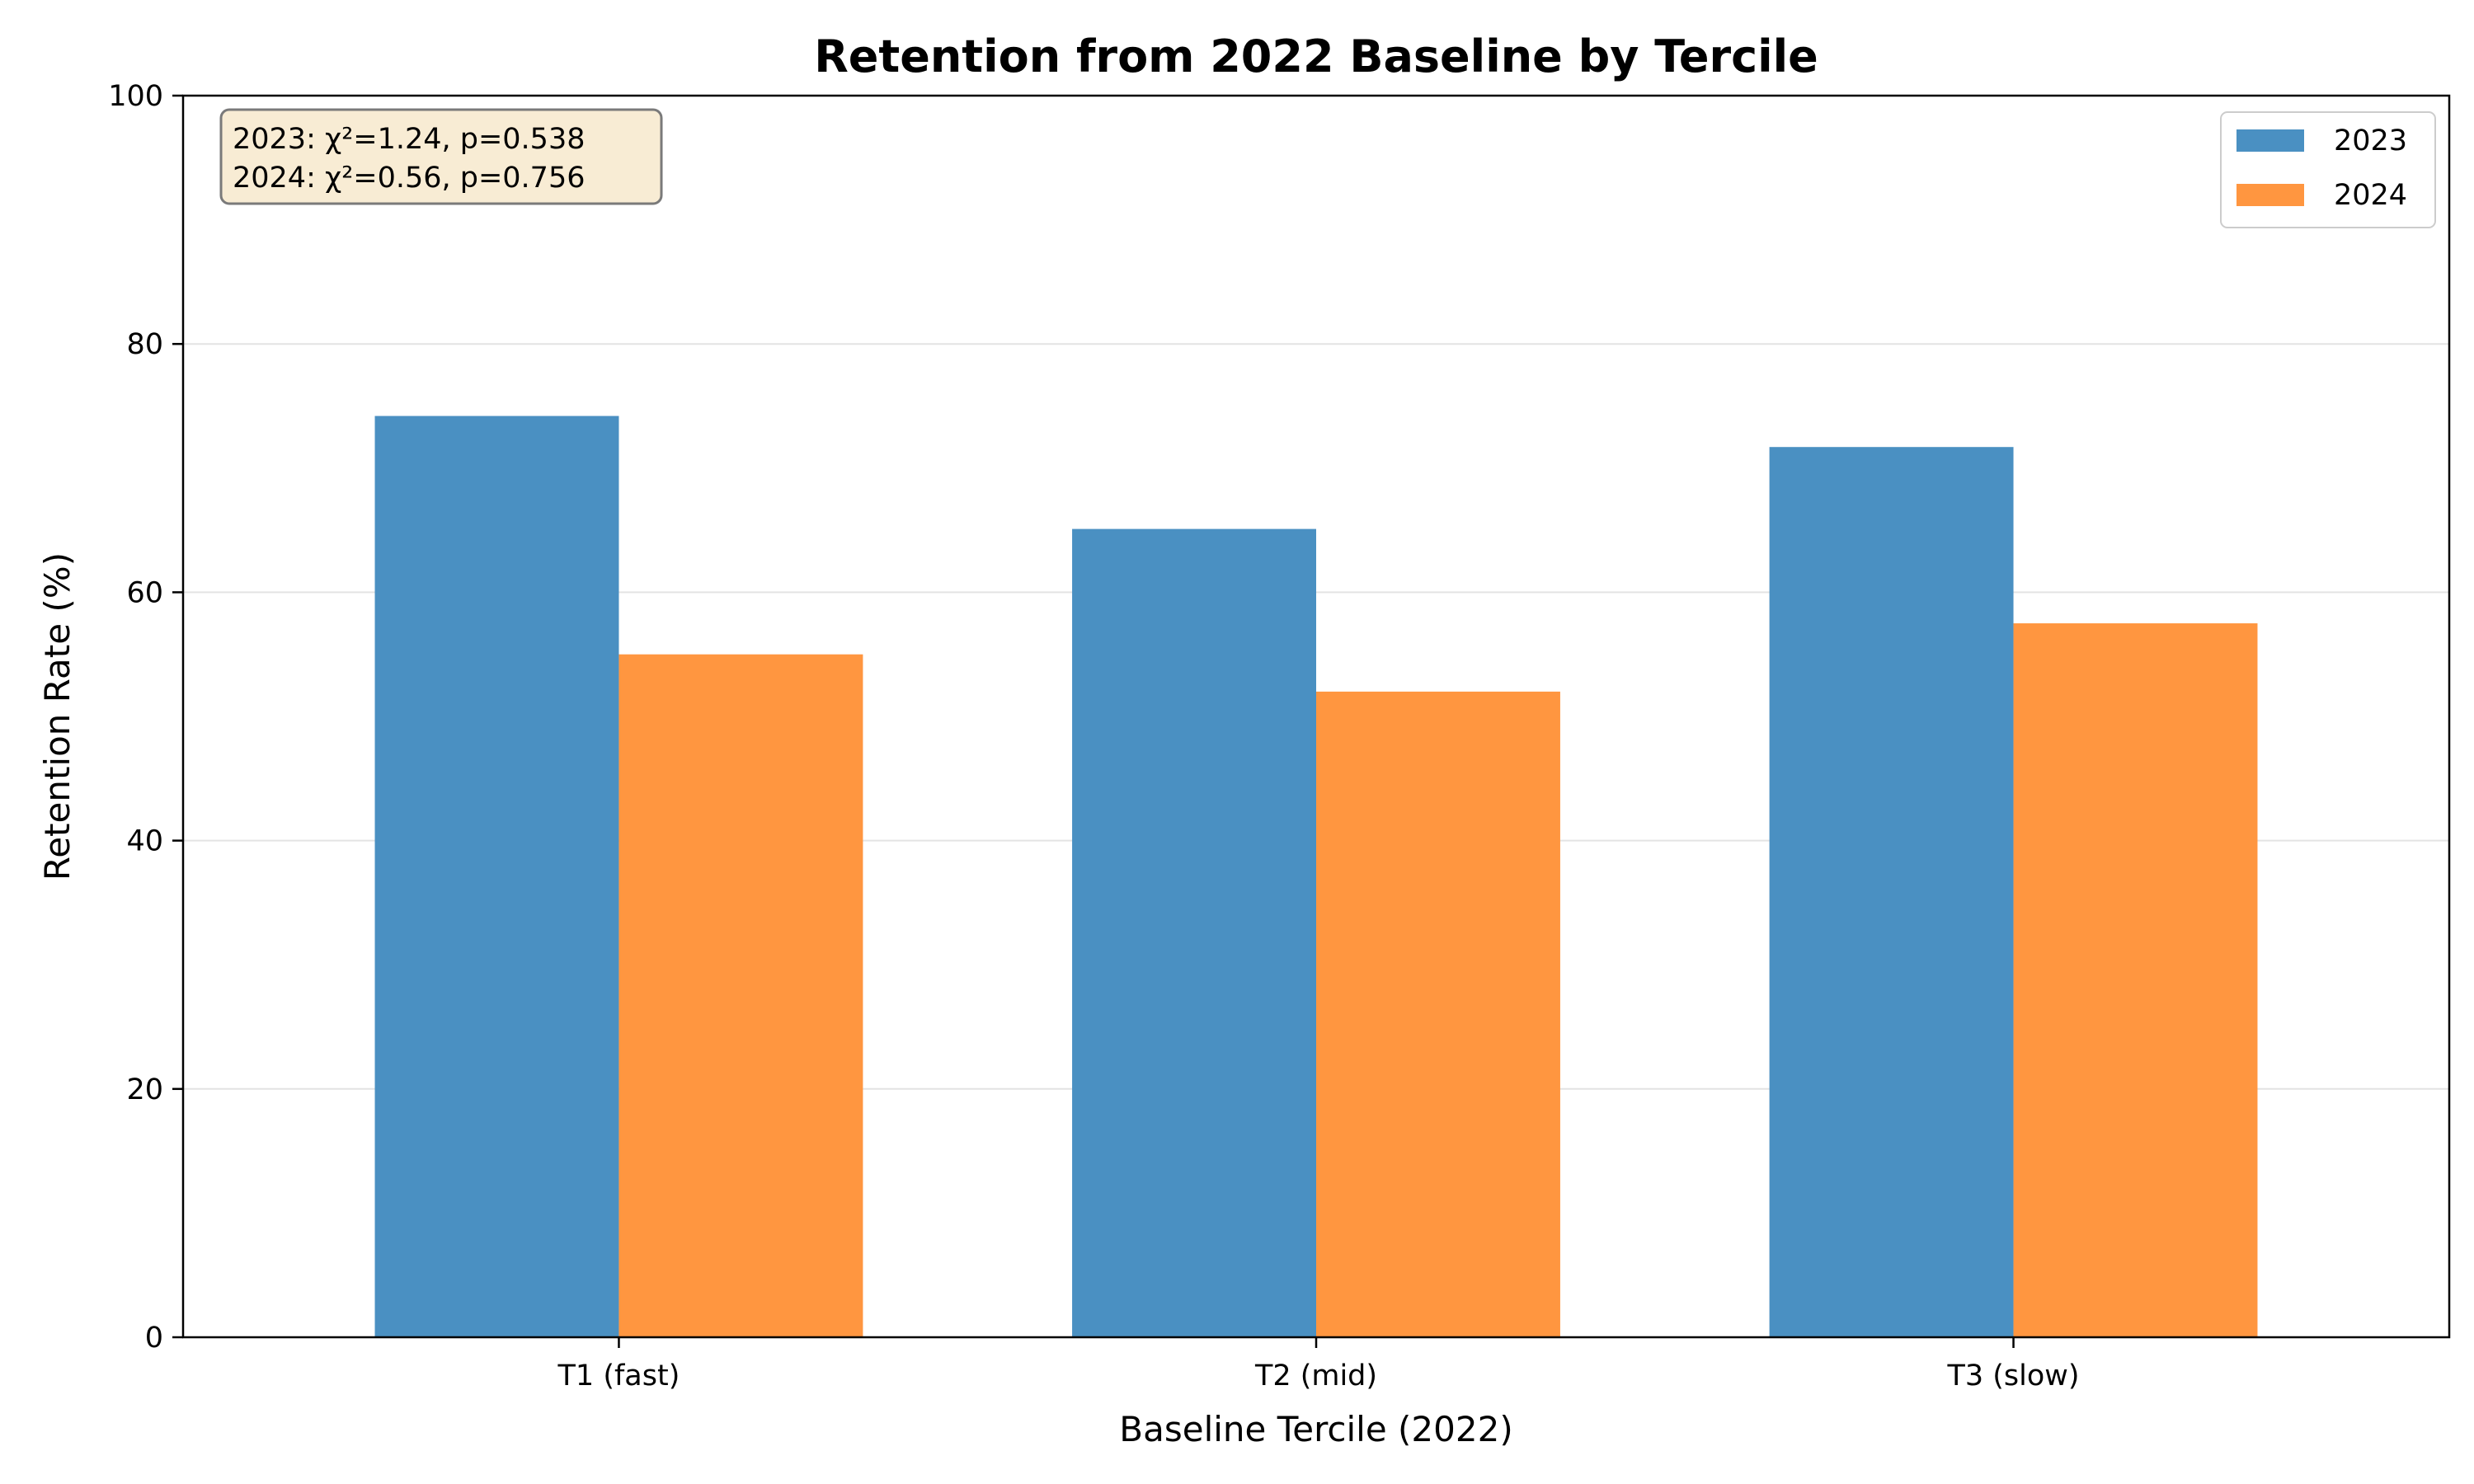 The image size is (2474, 1484). Describe the element at coordinates (1316, 56) in the screenshot. I see `chart-title: Retention from 2022 Baseline by Tercile` at that location.